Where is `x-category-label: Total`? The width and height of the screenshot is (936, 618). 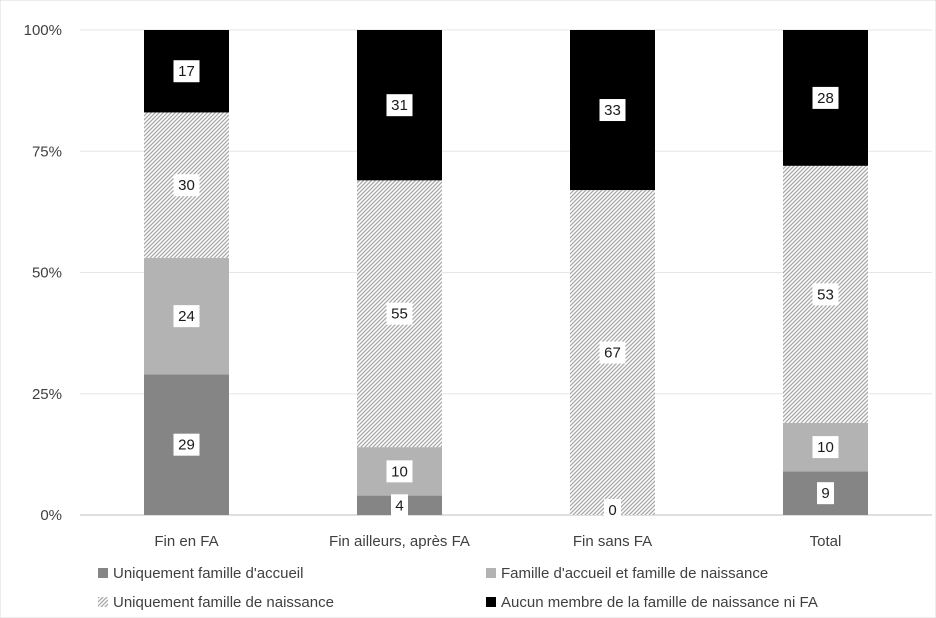 x-category-label: Total is located at coordinates (826, 541).